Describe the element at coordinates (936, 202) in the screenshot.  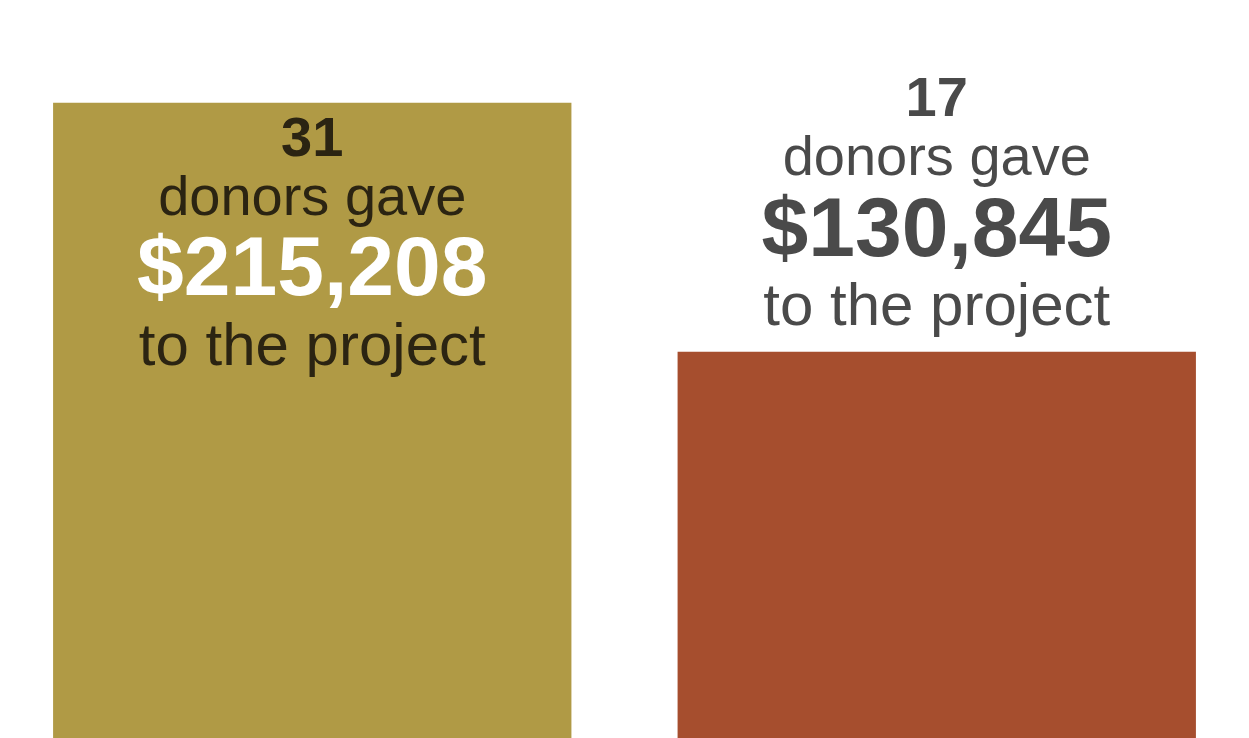
I see `data-label: 17 donors gave $130,845 to the project` at that location.